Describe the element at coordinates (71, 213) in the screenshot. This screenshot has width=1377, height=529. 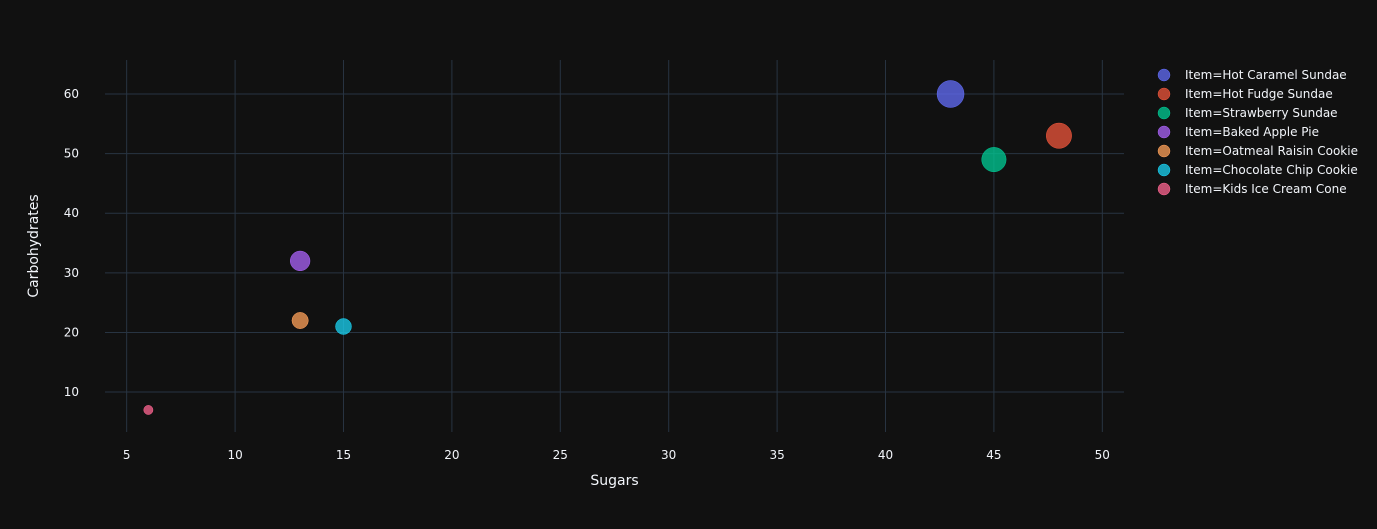
I see `y-tick-label: 40` at that location.